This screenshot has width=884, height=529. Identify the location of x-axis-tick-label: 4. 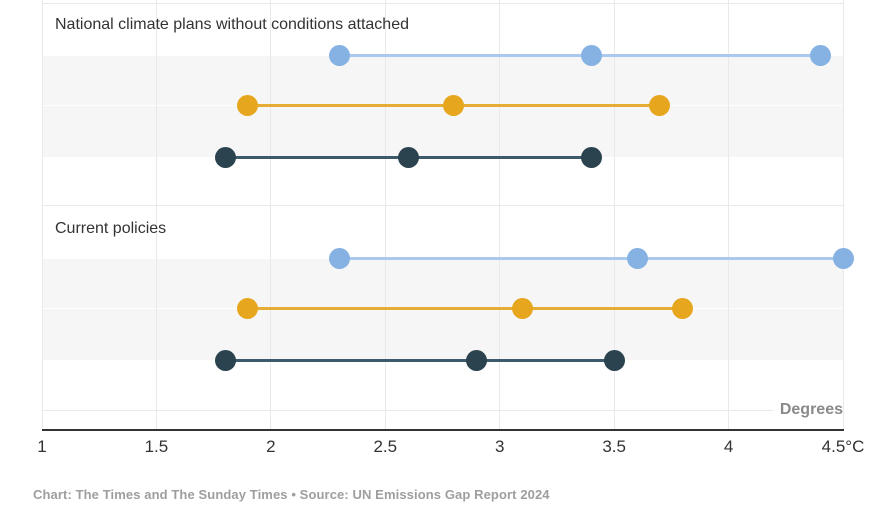
(728, 446).